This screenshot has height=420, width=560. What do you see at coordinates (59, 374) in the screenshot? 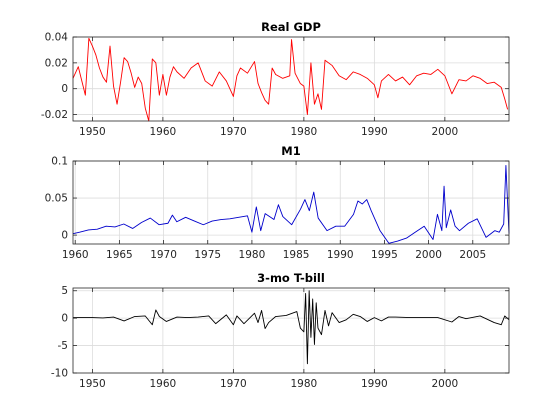
I see `y-tick-label: -10` at bounding box center [59, 374].